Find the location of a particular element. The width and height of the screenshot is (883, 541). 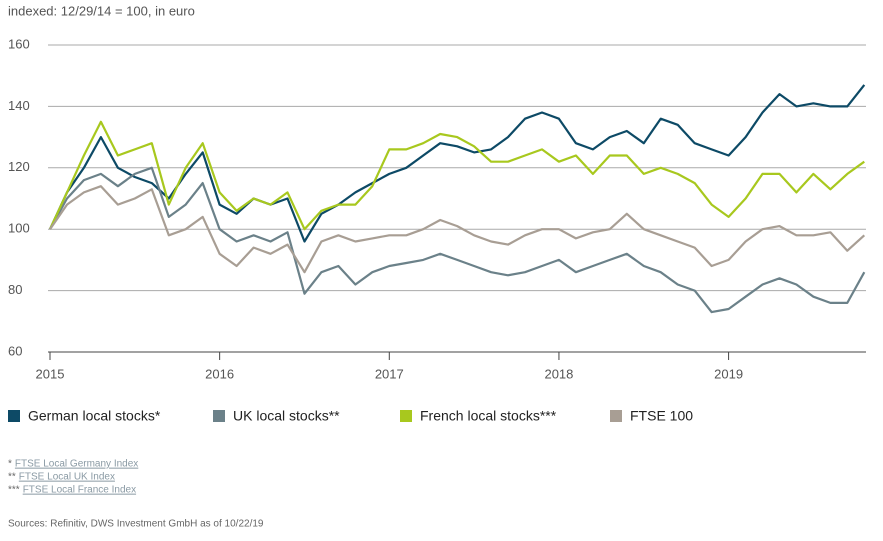

footnote-link: FTSE Local France Index is located at coordinates (79, 490).